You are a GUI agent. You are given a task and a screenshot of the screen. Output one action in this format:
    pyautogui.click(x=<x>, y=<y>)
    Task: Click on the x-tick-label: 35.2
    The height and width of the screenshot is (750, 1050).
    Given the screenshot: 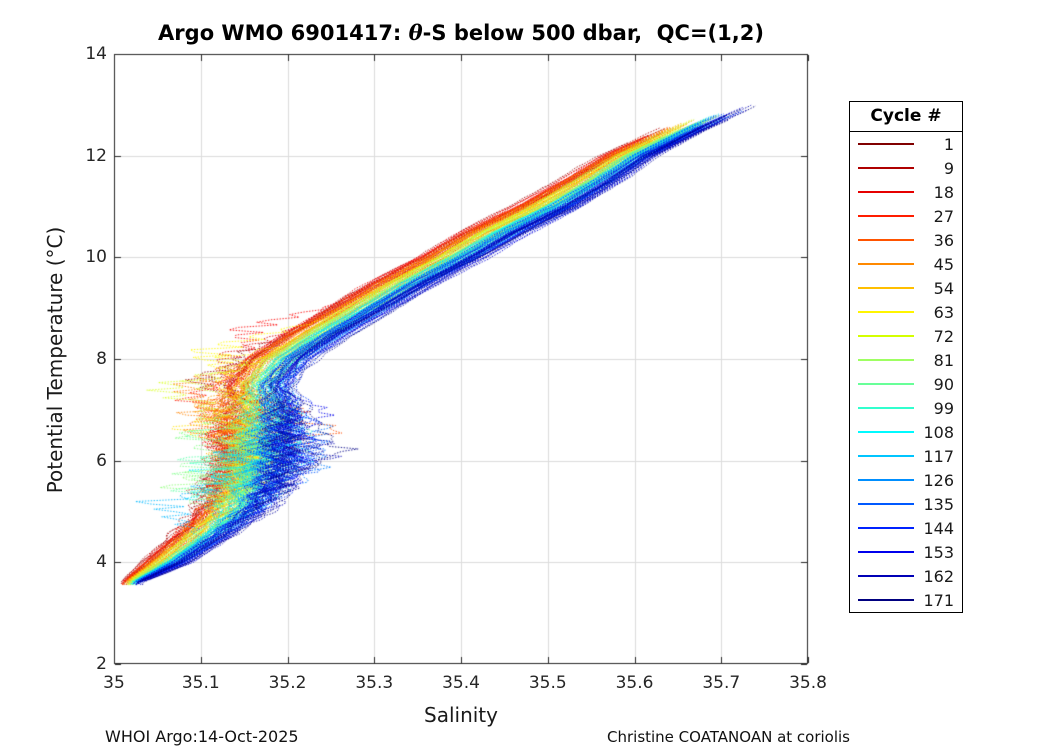 What is the action you would take?
    pyautogui.click(x=287, y=683)
    